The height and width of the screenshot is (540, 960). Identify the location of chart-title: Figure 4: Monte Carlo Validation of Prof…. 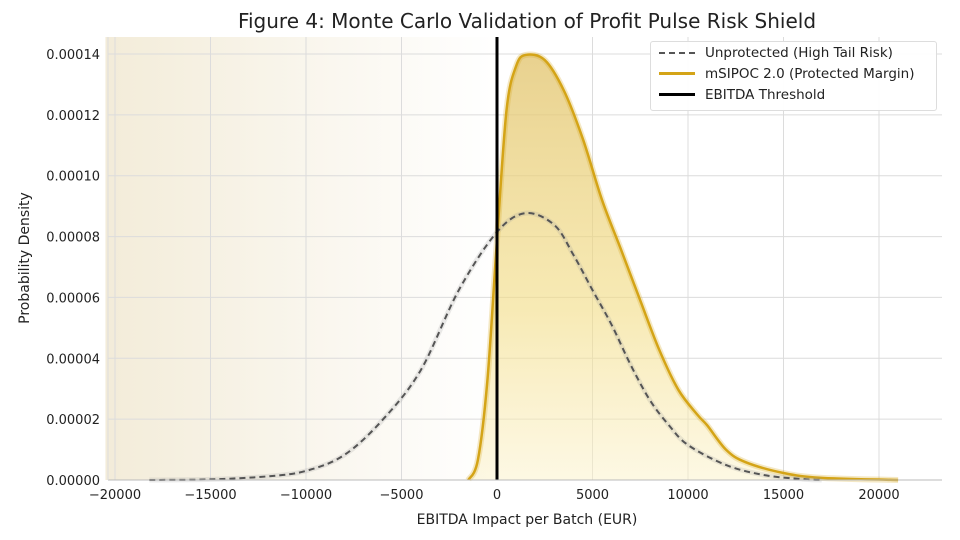
(527, 21).